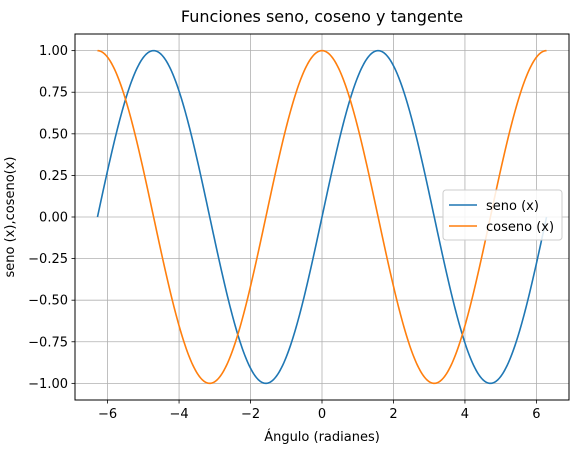 The image size is (570, 450). I want to click on x-tick-label: 2, so click(393, 414).